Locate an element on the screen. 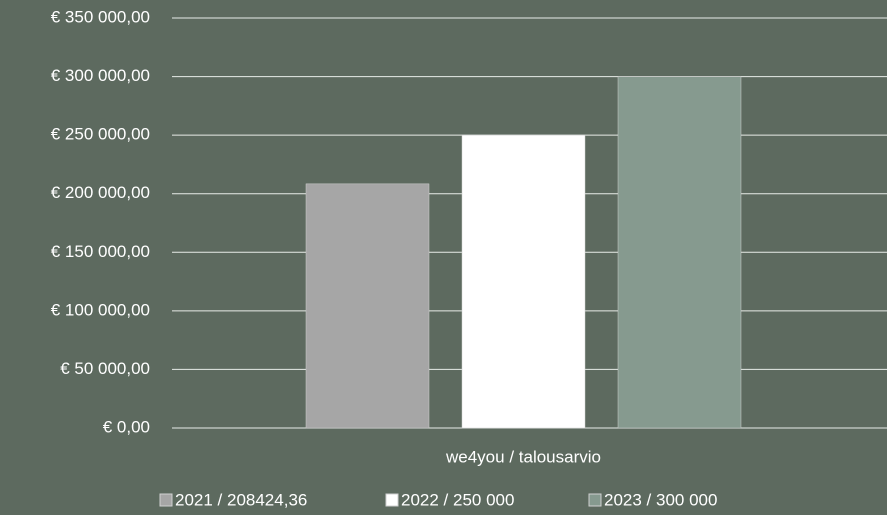 This screenshot has height=515, width=887. y-tick-label: € 200 000,00 is located at coordinates (100, 192).